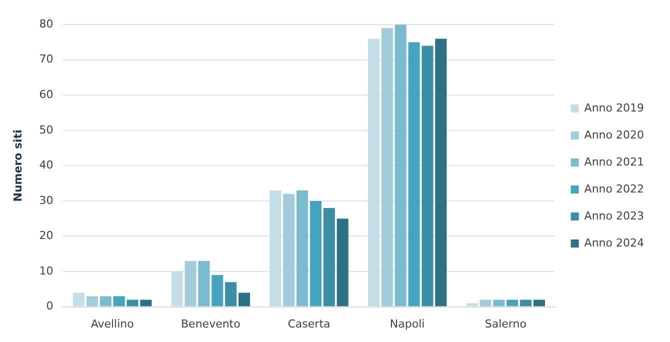 This screenshot has width=670, height=342. Describe the element at coordinates (505, 323) in the screenshot. I see `x-tick-label: Salerno` at that location.